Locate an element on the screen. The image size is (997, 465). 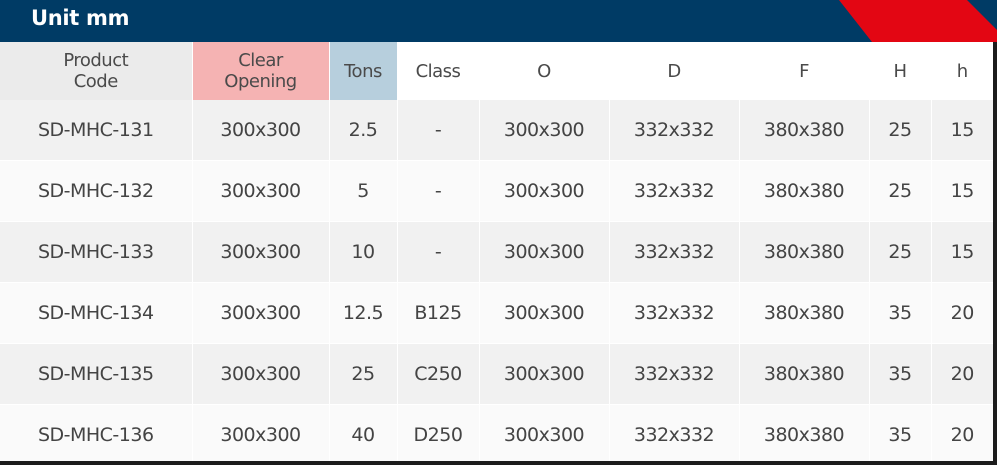
table-cell: 12.5 is located at coordinates (362, 313).